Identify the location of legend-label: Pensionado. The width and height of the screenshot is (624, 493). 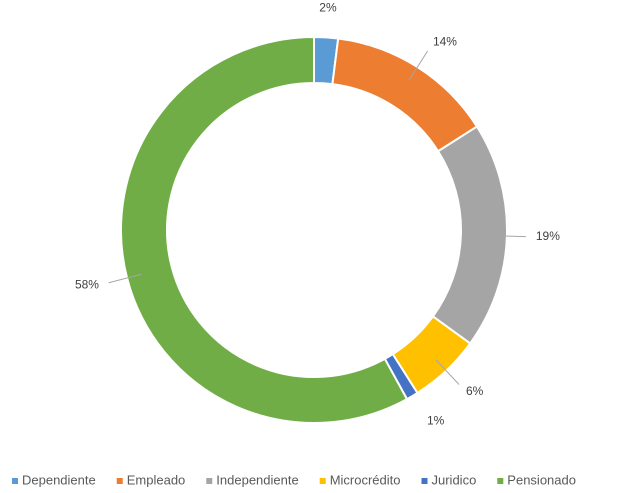
(541, 479).